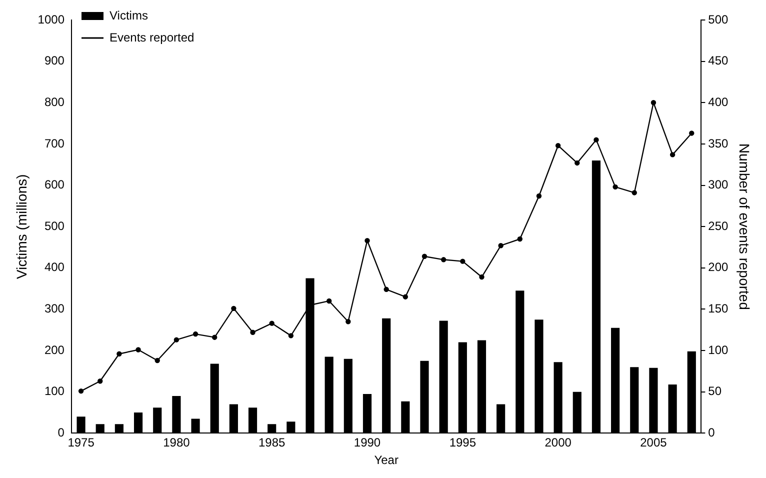 This screenshot has width=766, height=478. What do you see at coordinates (54, 267) in the screenshot?
I see `y-tick-label: 400` at bounding box center [54, 267].